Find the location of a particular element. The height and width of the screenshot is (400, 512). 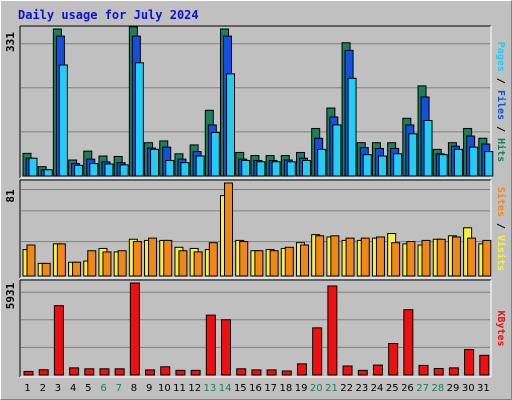

series-legend-label: KBytes is located at coordinates (500, 328).